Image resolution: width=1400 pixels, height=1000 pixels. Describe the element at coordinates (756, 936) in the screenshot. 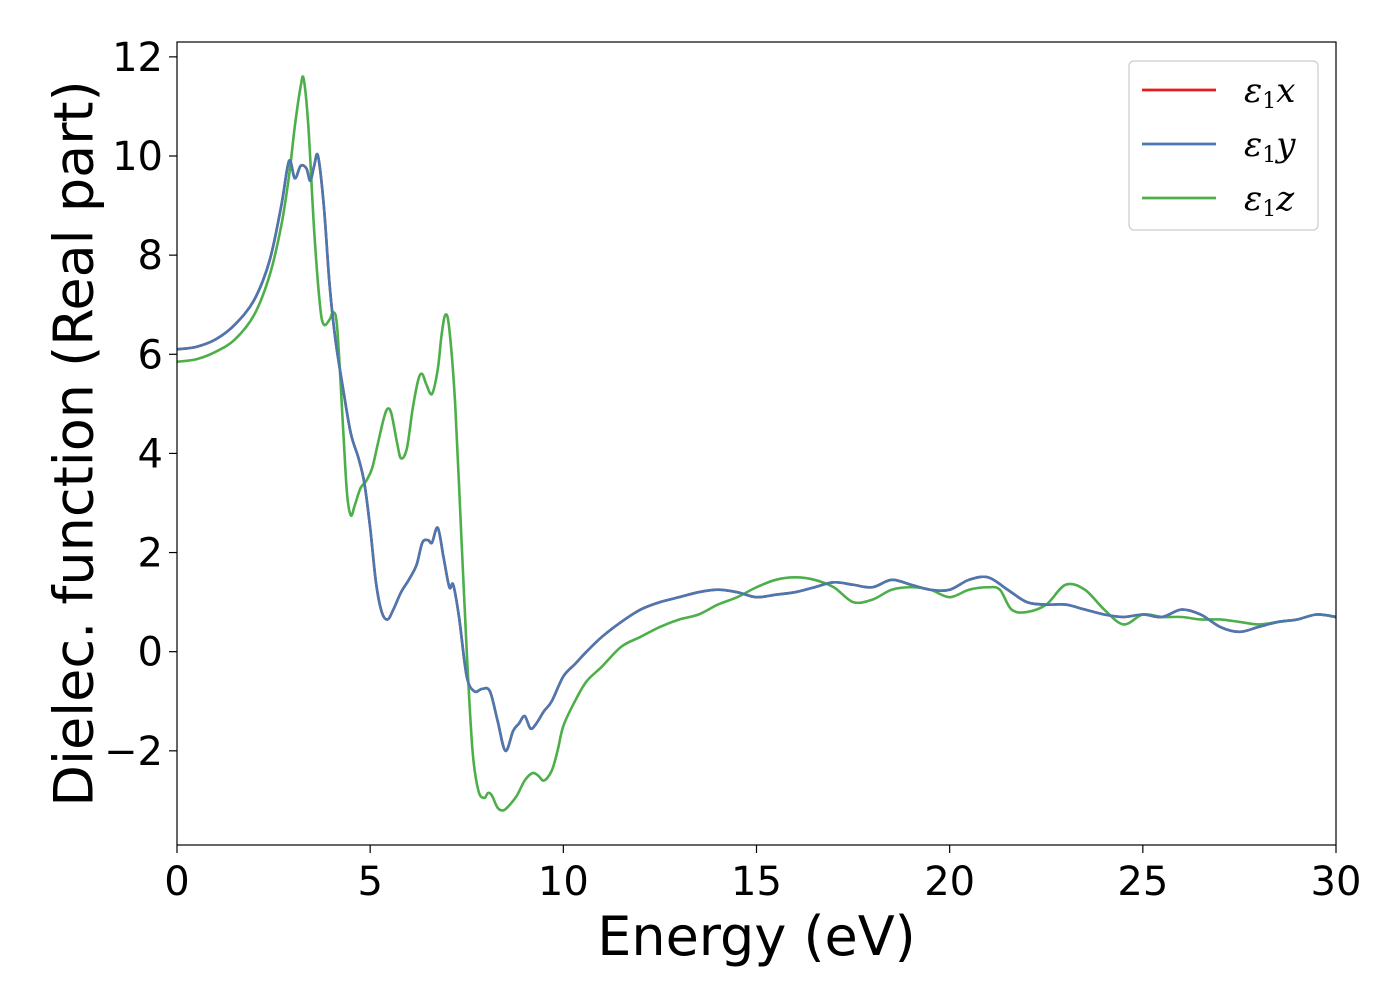

I see `x-axis-label: Energy (eV)` at that location.